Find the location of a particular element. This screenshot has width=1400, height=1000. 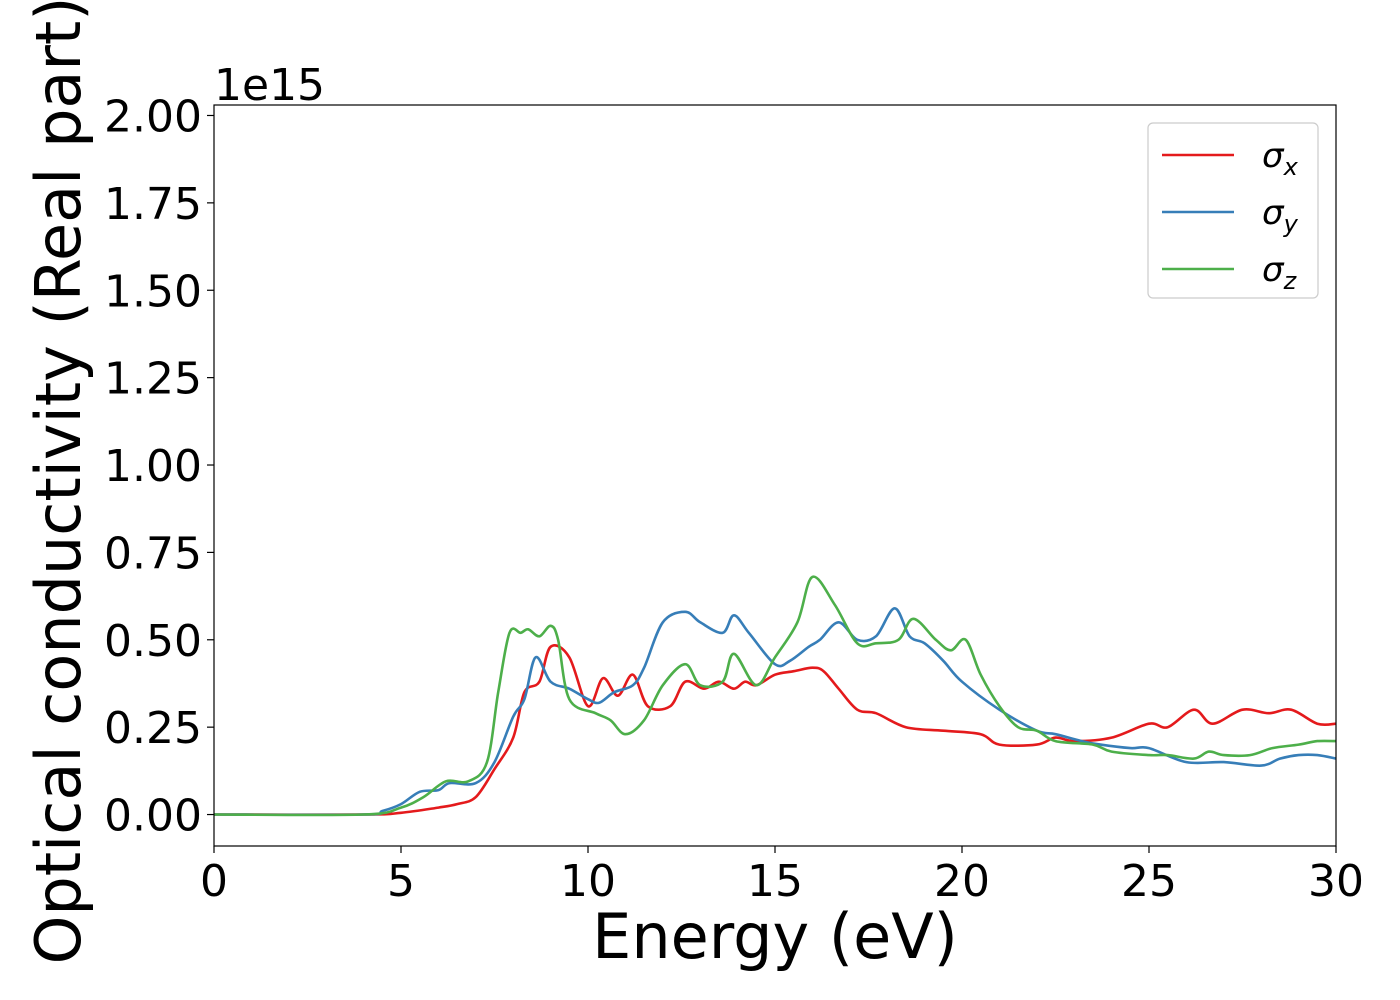

x-tick-label: 20 is located at coordinates (962, 881).